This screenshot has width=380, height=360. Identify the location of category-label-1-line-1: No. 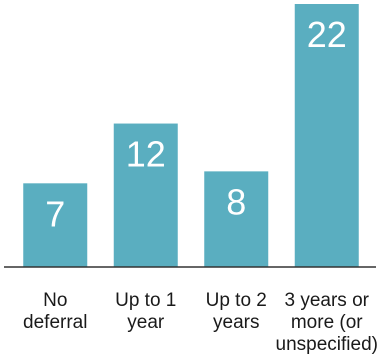
(55, 300).